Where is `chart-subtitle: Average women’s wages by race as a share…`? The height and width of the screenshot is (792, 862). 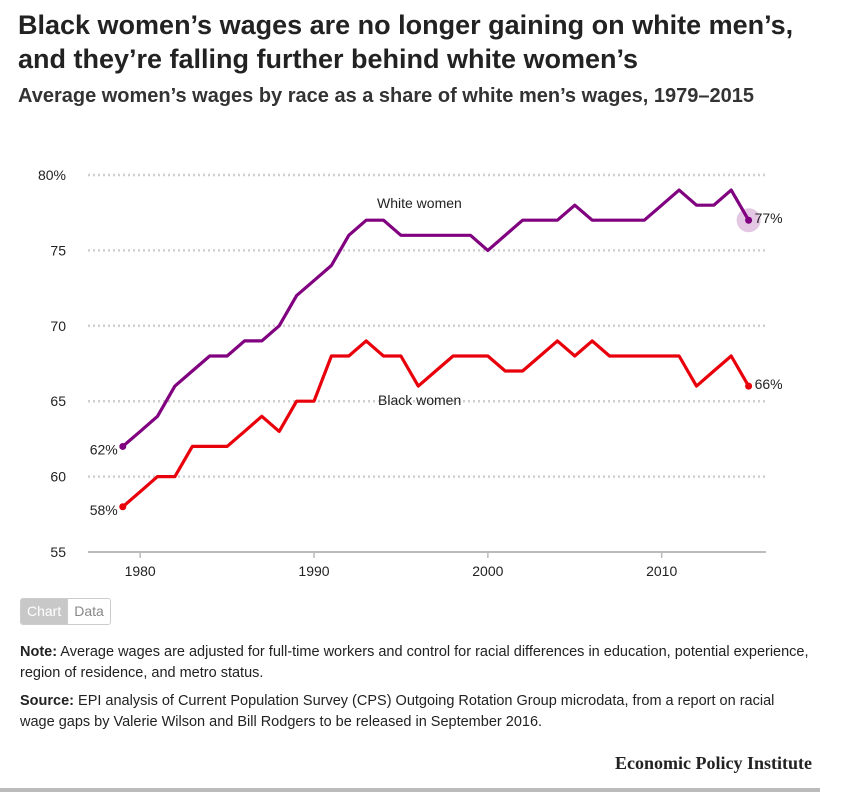
chart-subtitle: Average women’s wages by race as a share… is located at coordinates (386, 96).